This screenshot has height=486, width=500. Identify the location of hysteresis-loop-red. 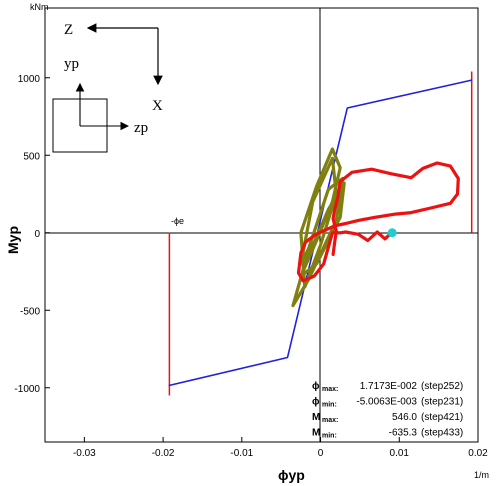
(378, 222).